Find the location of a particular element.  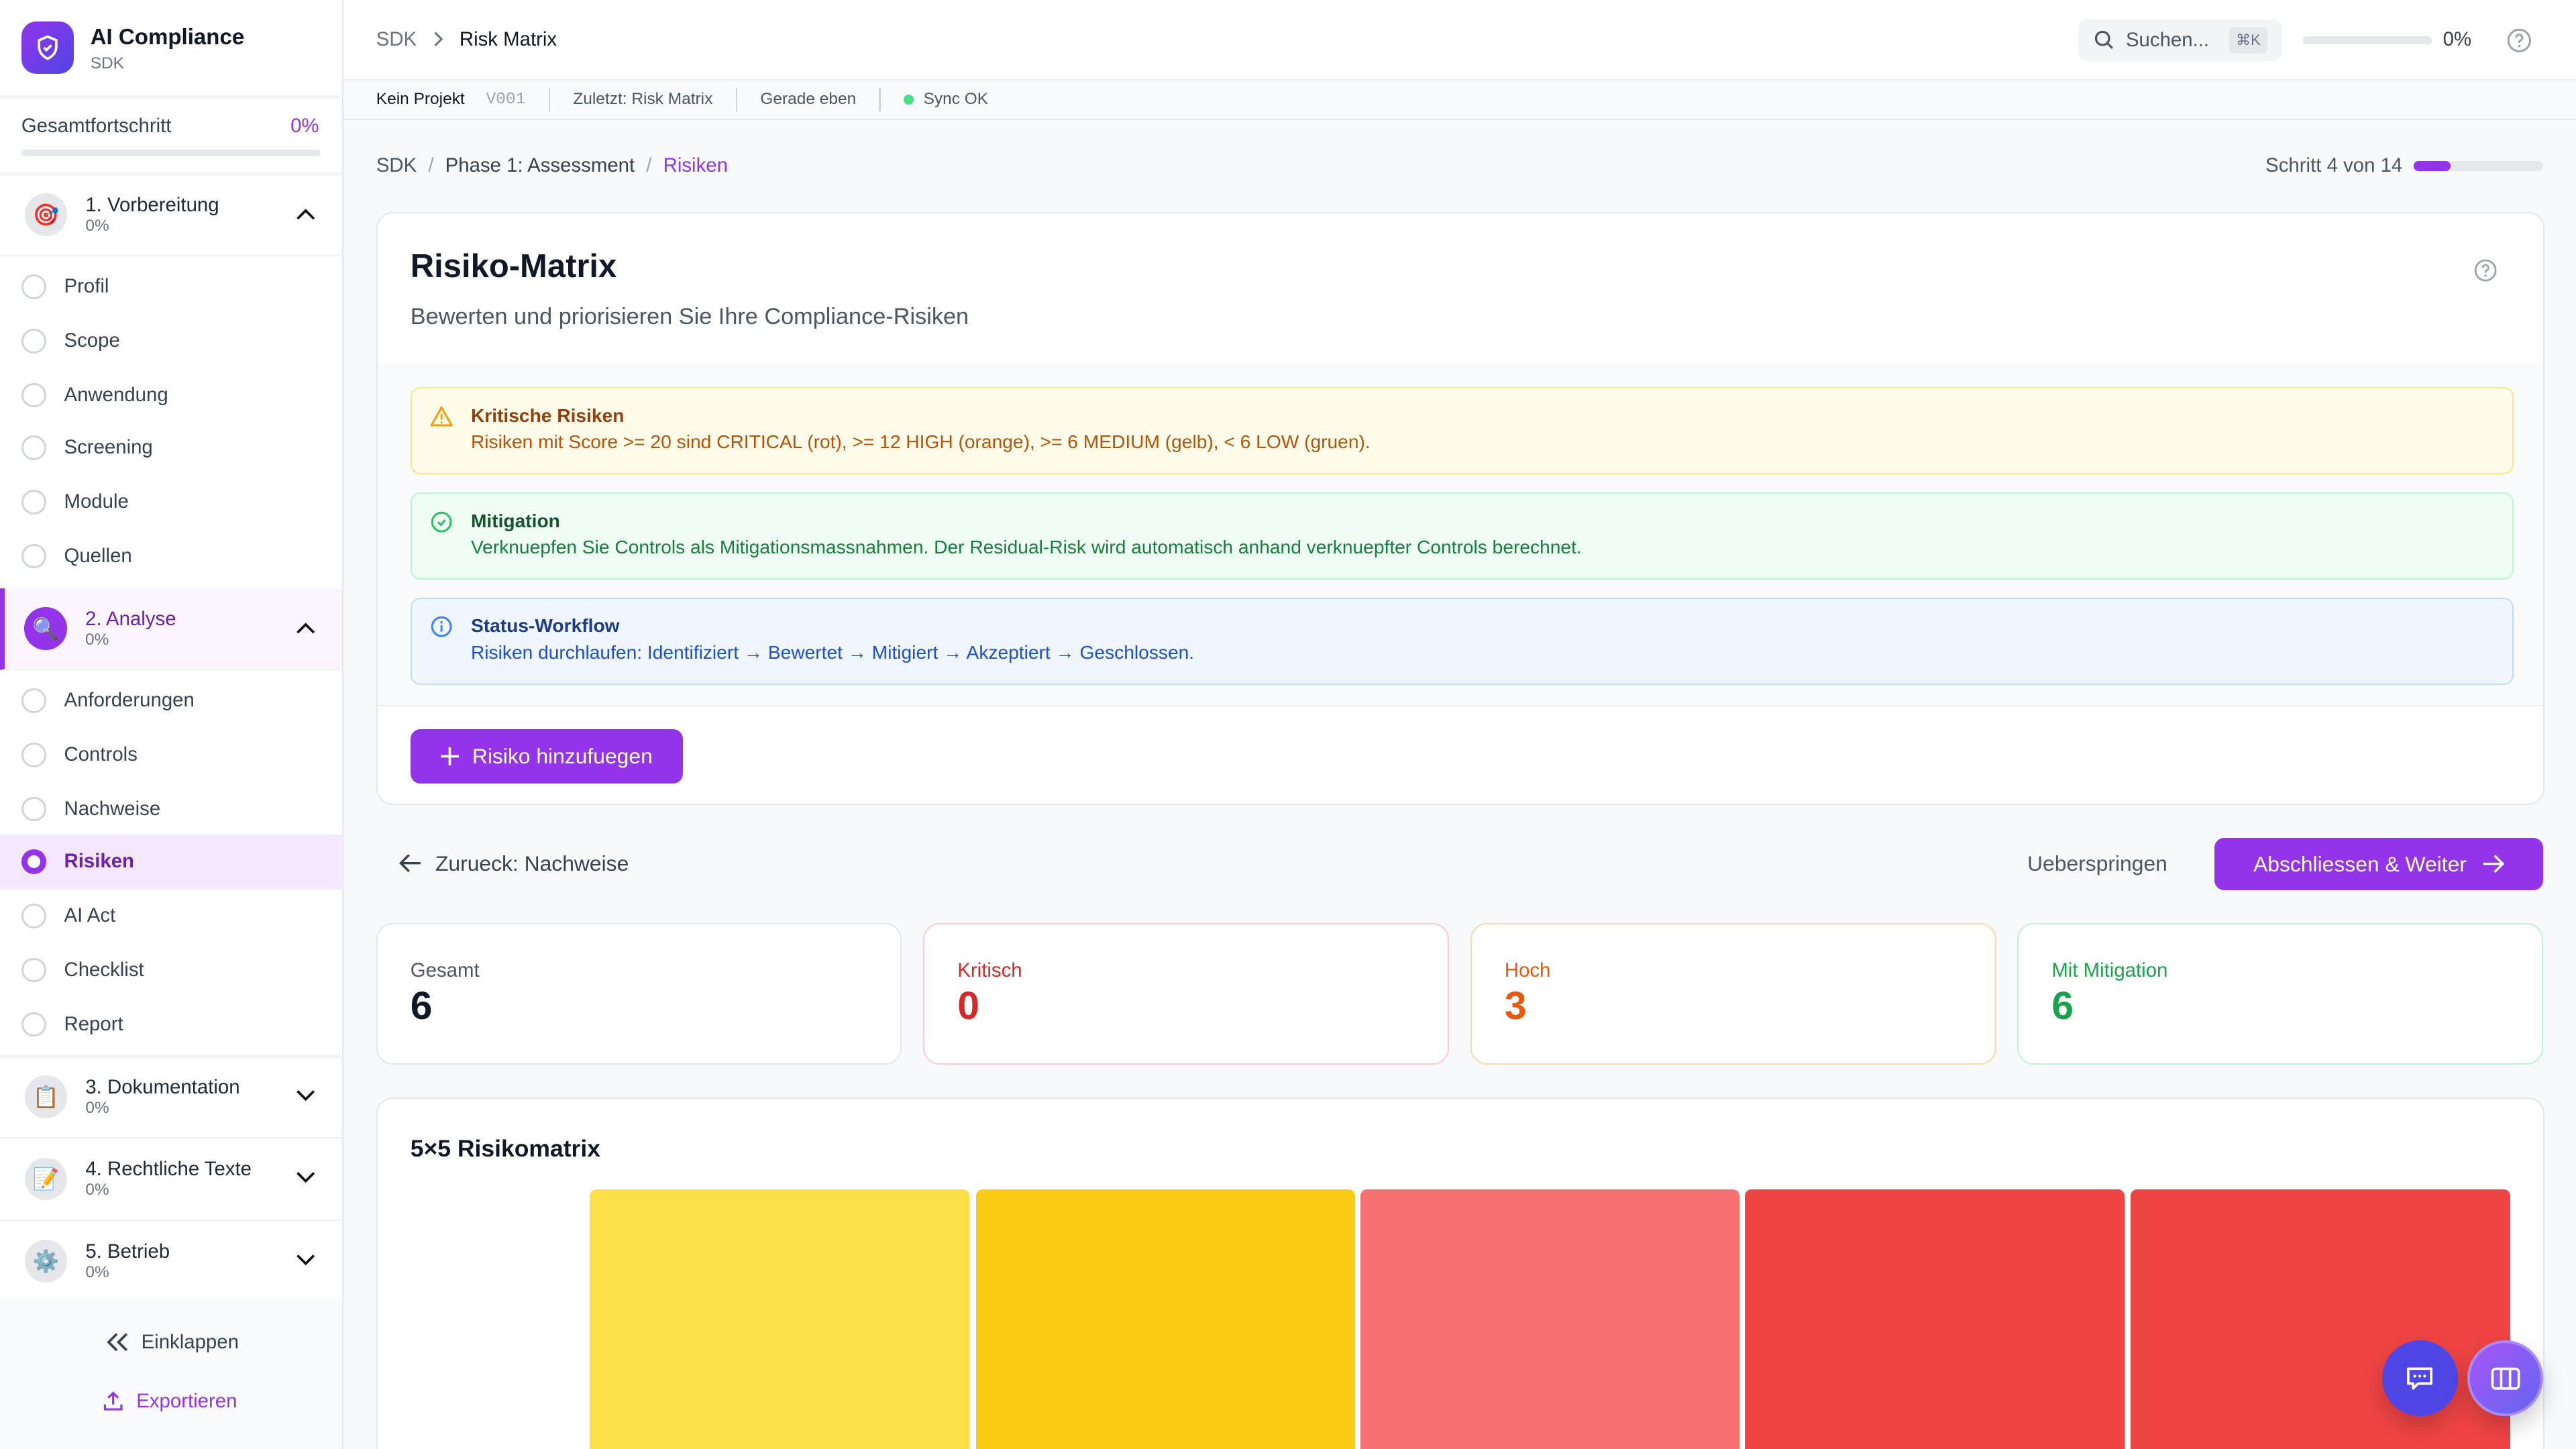

stat-high: Hoch 3 is located at coordinates (1733, 994).